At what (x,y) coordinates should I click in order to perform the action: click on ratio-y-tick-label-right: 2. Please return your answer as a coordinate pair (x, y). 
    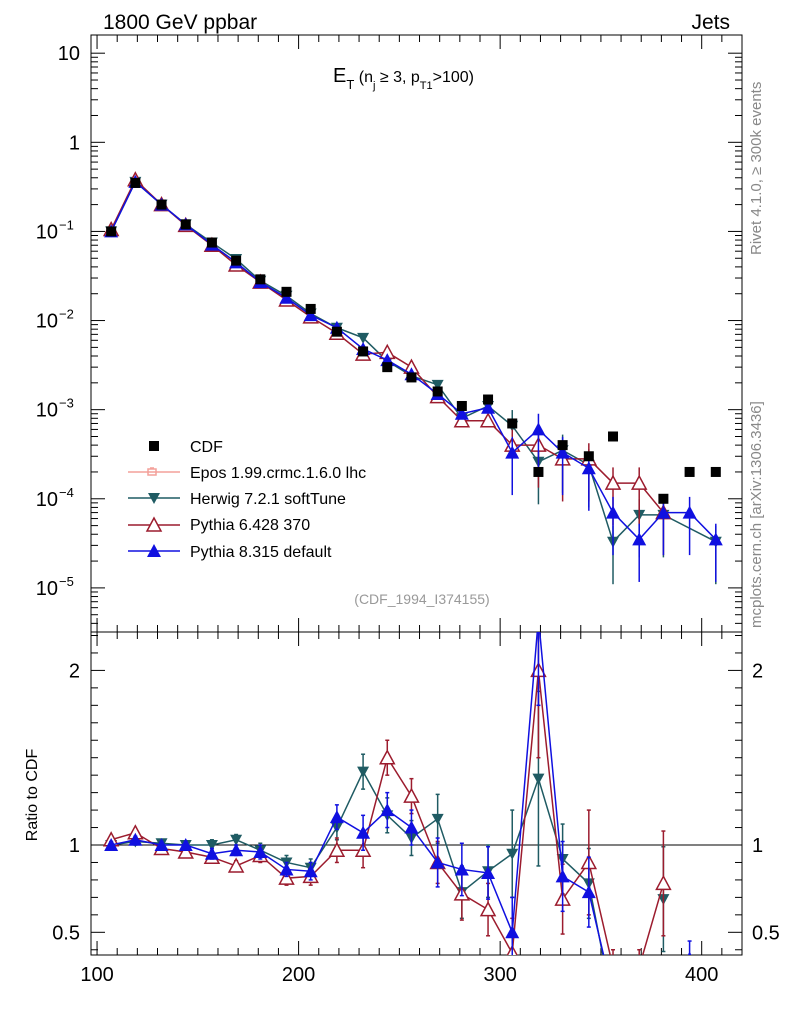
    Looking at the image, I should click on (757, 671).